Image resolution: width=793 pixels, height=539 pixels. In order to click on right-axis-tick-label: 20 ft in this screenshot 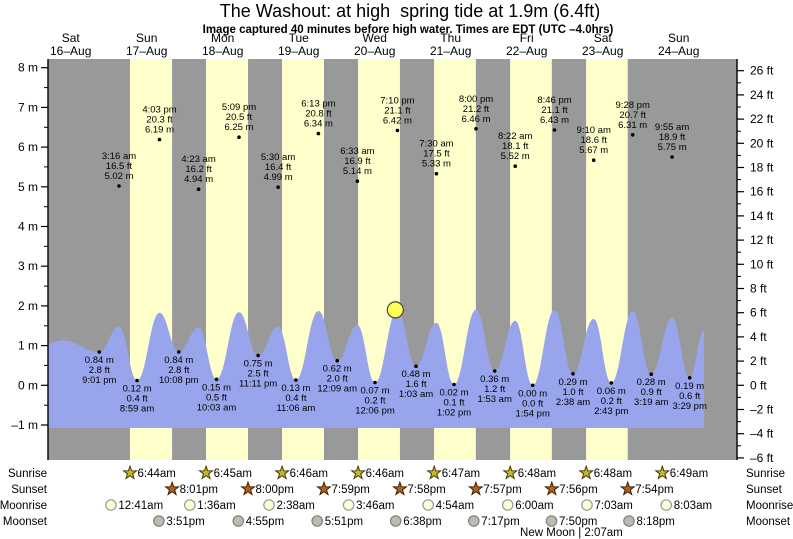, I will do `click(762, 143)`.